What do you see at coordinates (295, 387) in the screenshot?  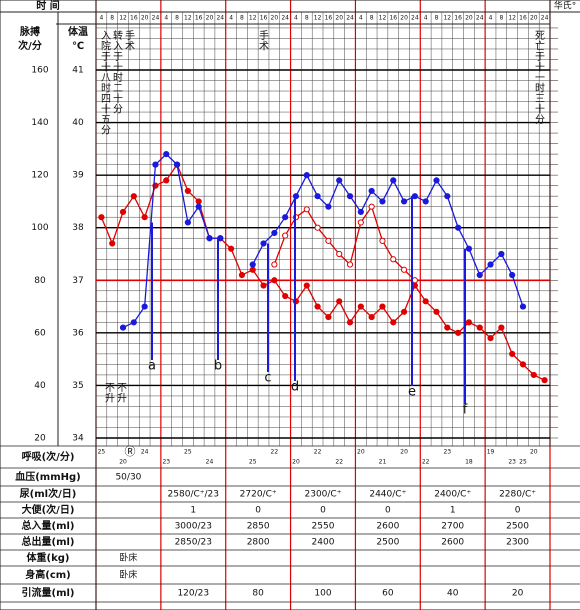 I see `annotation: d` at bounding box center [295, 387].